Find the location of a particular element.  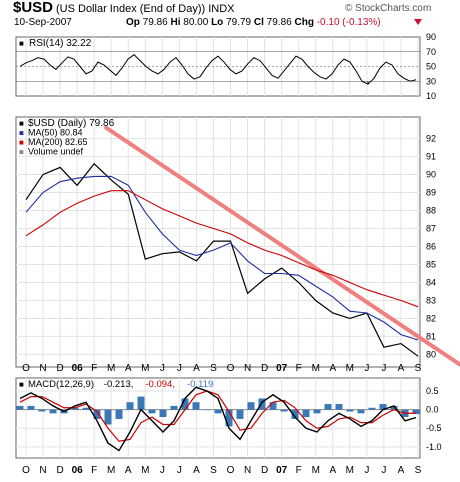

macd-line is located at coordinates (218, 419).